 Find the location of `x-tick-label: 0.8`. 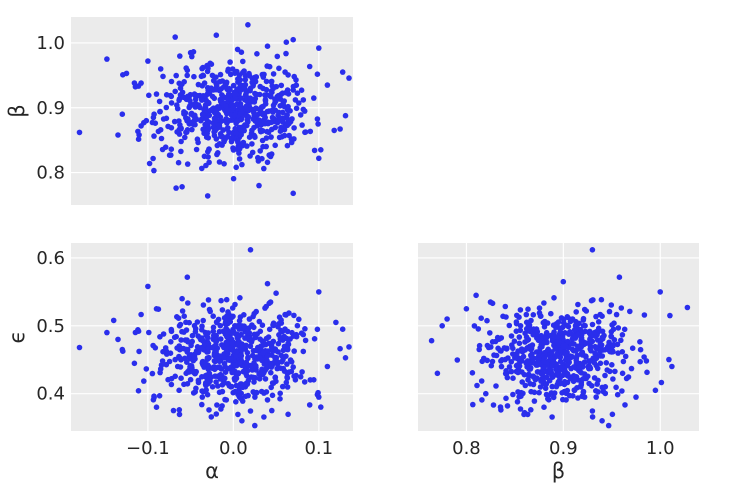

x-tick-label: 0.8 is located at coordinates (466, 448).